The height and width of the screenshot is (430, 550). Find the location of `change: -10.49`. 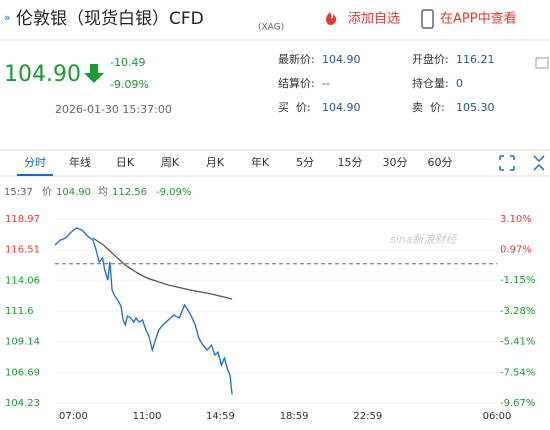

change: -10.49 is located at coordinates (127, 62).